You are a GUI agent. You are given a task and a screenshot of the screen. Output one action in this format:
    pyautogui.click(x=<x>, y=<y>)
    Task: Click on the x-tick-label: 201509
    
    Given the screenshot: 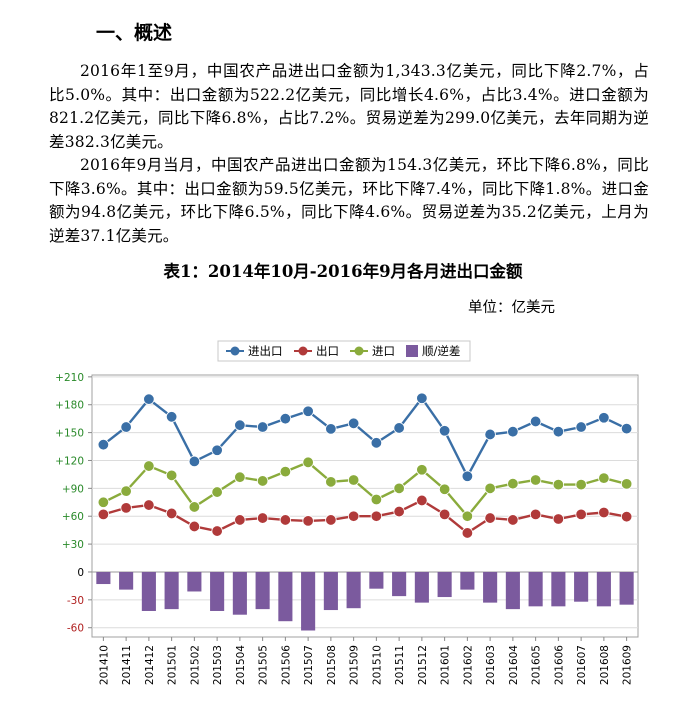 What is the action you would take?
    pyautogui.click(x=355, y=665)
    